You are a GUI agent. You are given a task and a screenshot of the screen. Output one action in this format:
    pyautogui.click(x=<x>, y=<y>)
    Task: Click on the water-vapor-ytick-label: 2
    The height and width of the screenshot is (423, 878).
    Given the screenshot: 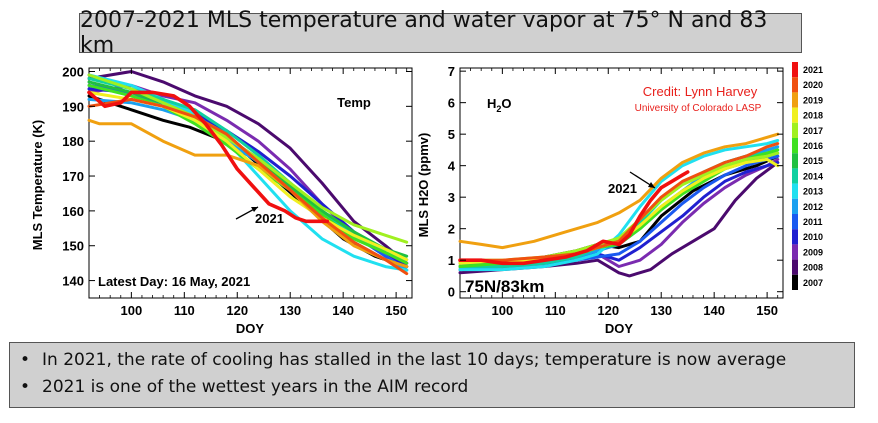 What is the action you would take?
    pyautogui.click(x=451, y=229)
    